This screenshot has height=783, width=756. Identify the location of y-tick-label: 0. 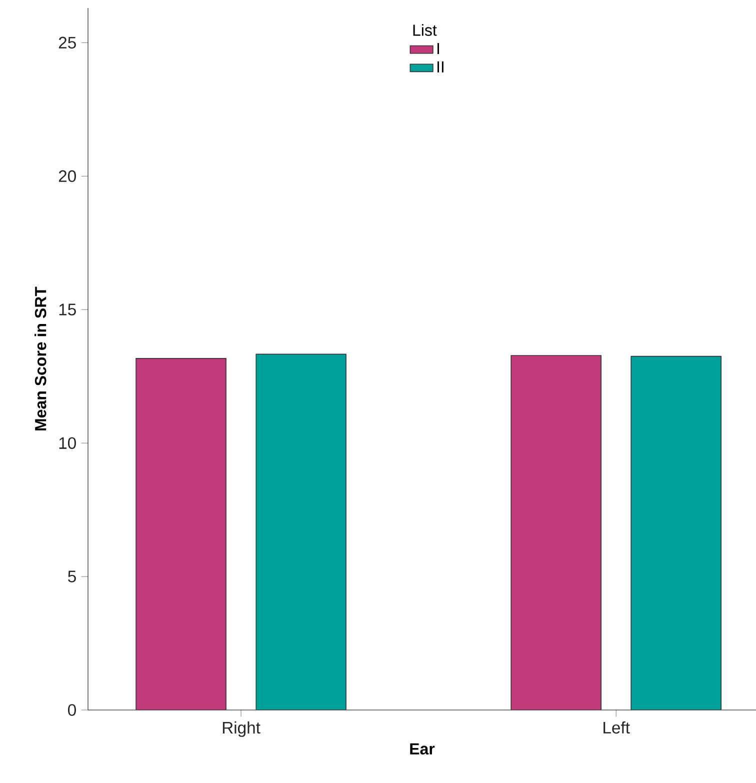
(72, 710).